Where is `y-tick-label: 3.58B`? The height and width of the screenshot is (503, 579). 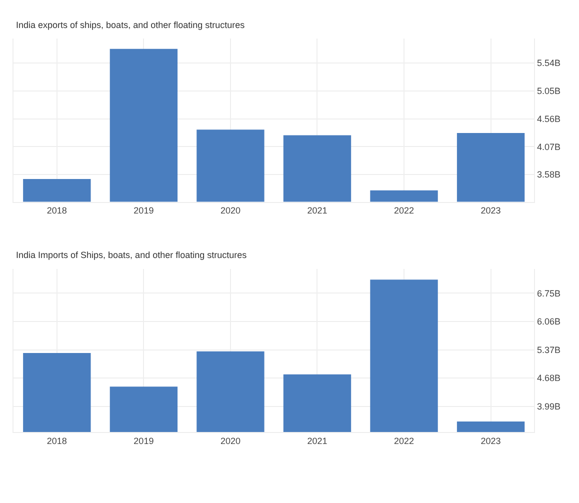
y-tick-label: 3.58B is located at coordinates (548, 175).